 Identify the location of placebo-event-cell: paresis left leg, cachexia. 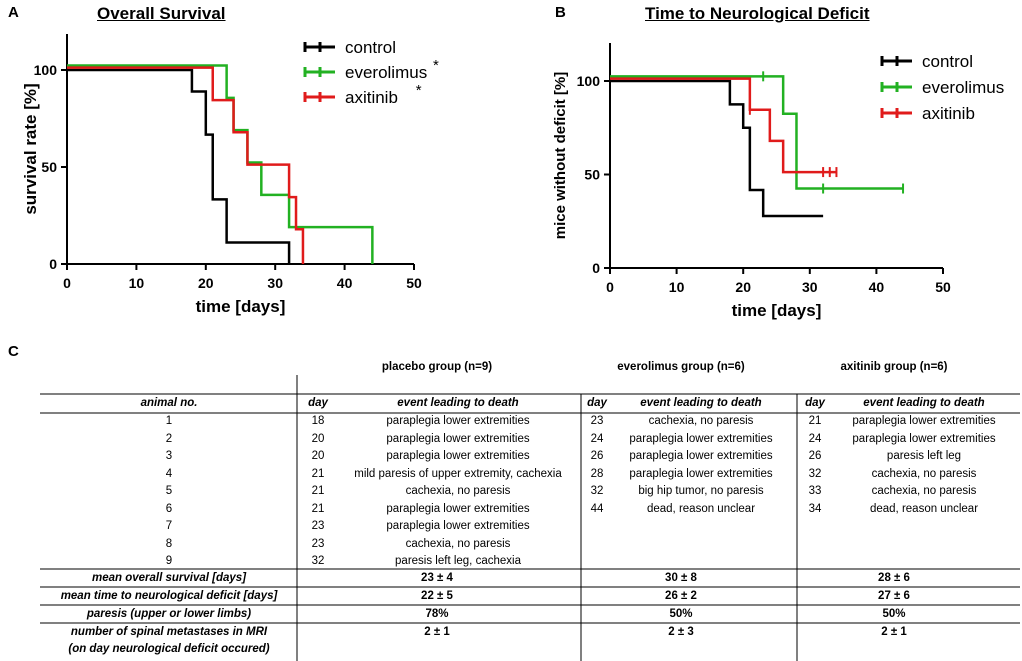
(458, 561).